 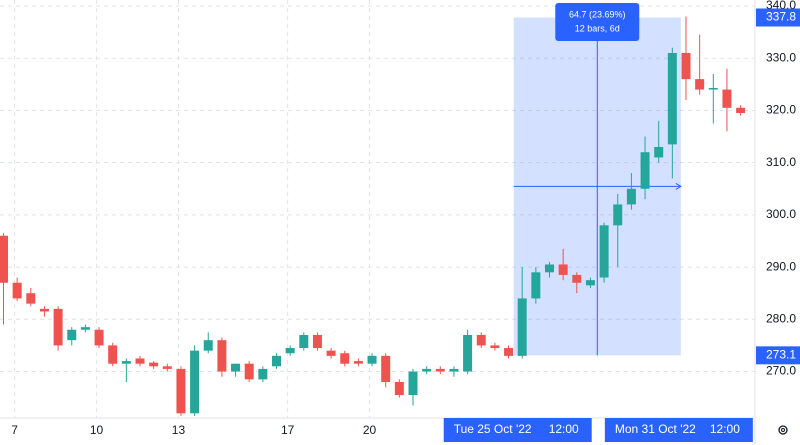 What do you see at coordinates (781, 110) in the screenshot?
I see `y-tick-label: 320.0` at bounding box center [781, 110].